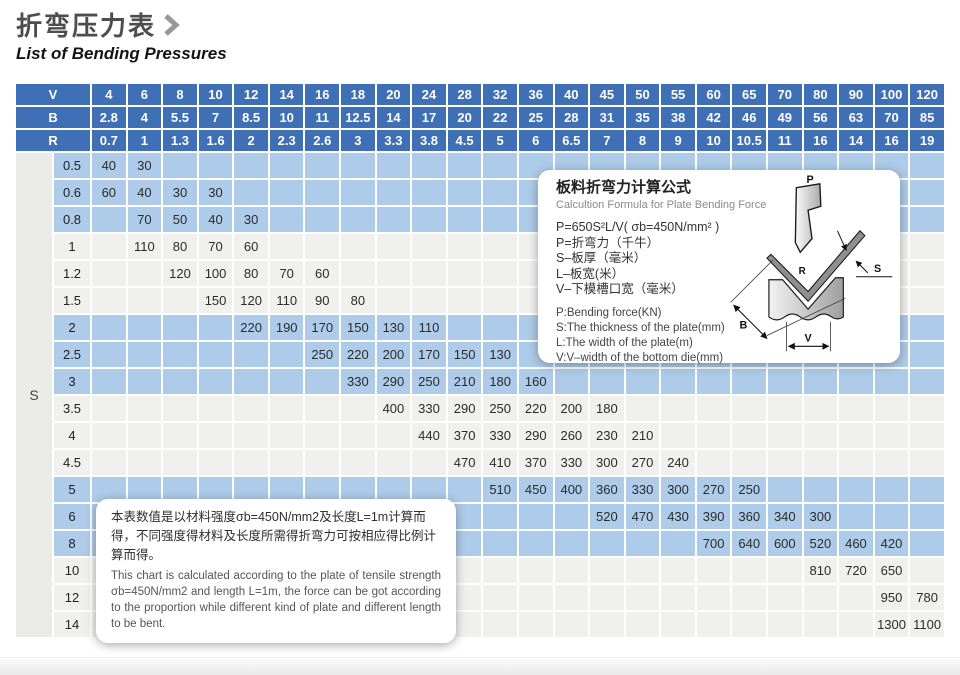 The height and width of the screenshot is (675, 960). What do you see at coordinates (752, 281) in the screenshot?
I see `dimension-line` at bounding box center [752, 281].